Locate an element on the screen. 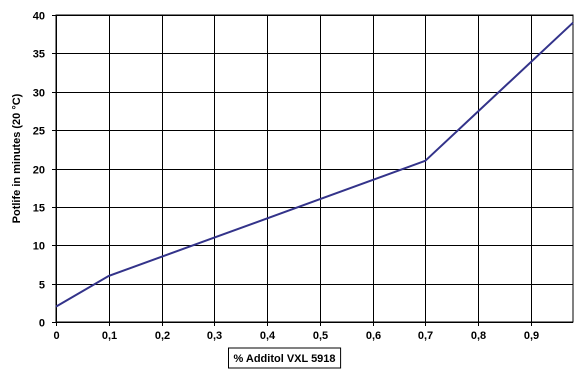 The height and width of the screenshot is (370, 574). x-tick-label: 0 is located at coordinates (56, 336).